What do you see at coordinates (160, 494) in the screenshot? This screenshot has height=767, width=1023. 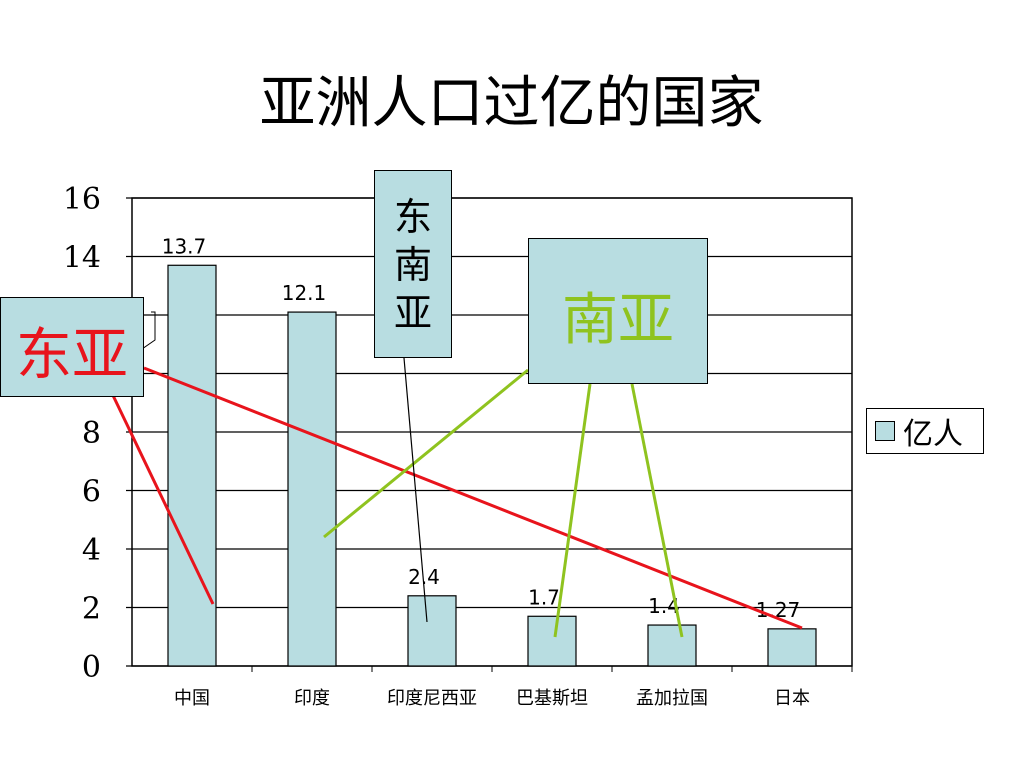 I see `east-asia-connector` at bounding box center [160, 494].